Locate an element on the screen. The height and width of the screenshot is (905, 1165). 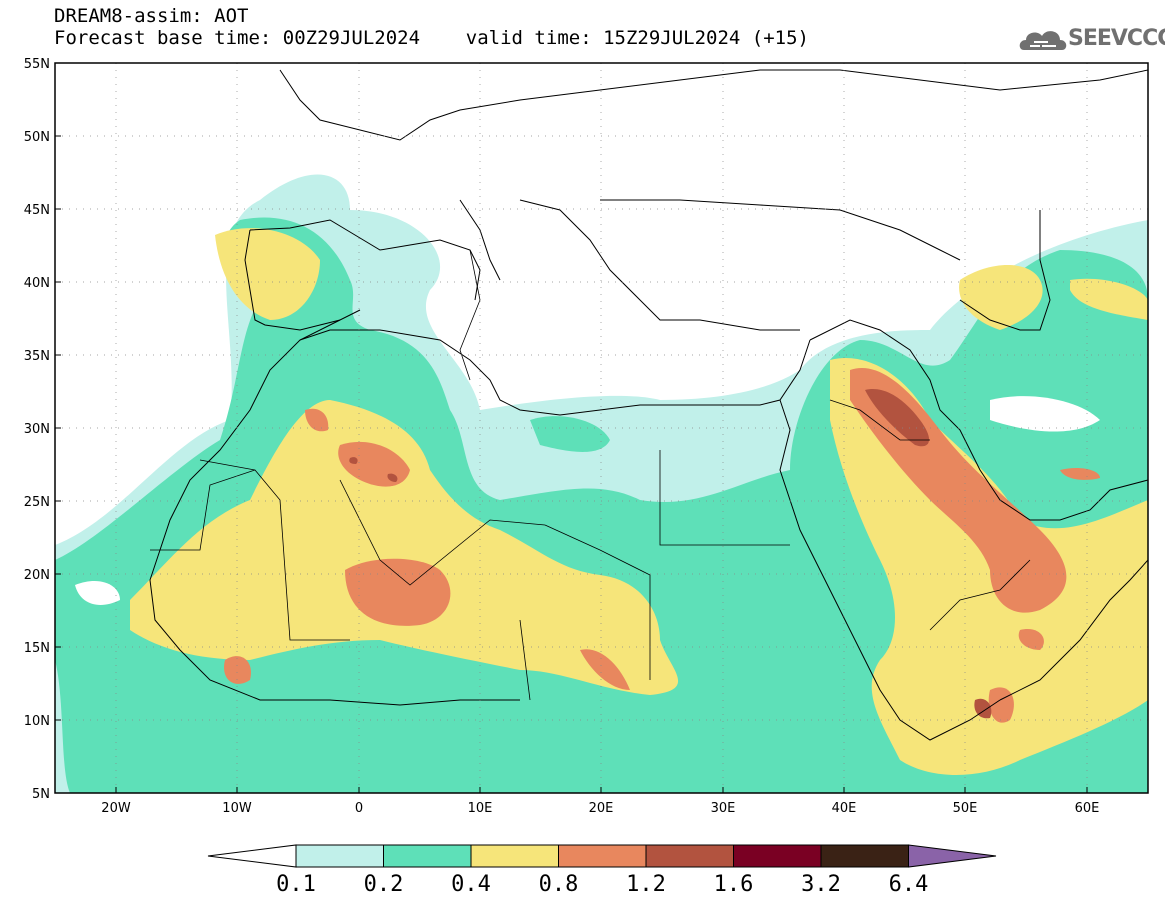
colorbar-label: 0.8 is located at coordinates (559, 884).